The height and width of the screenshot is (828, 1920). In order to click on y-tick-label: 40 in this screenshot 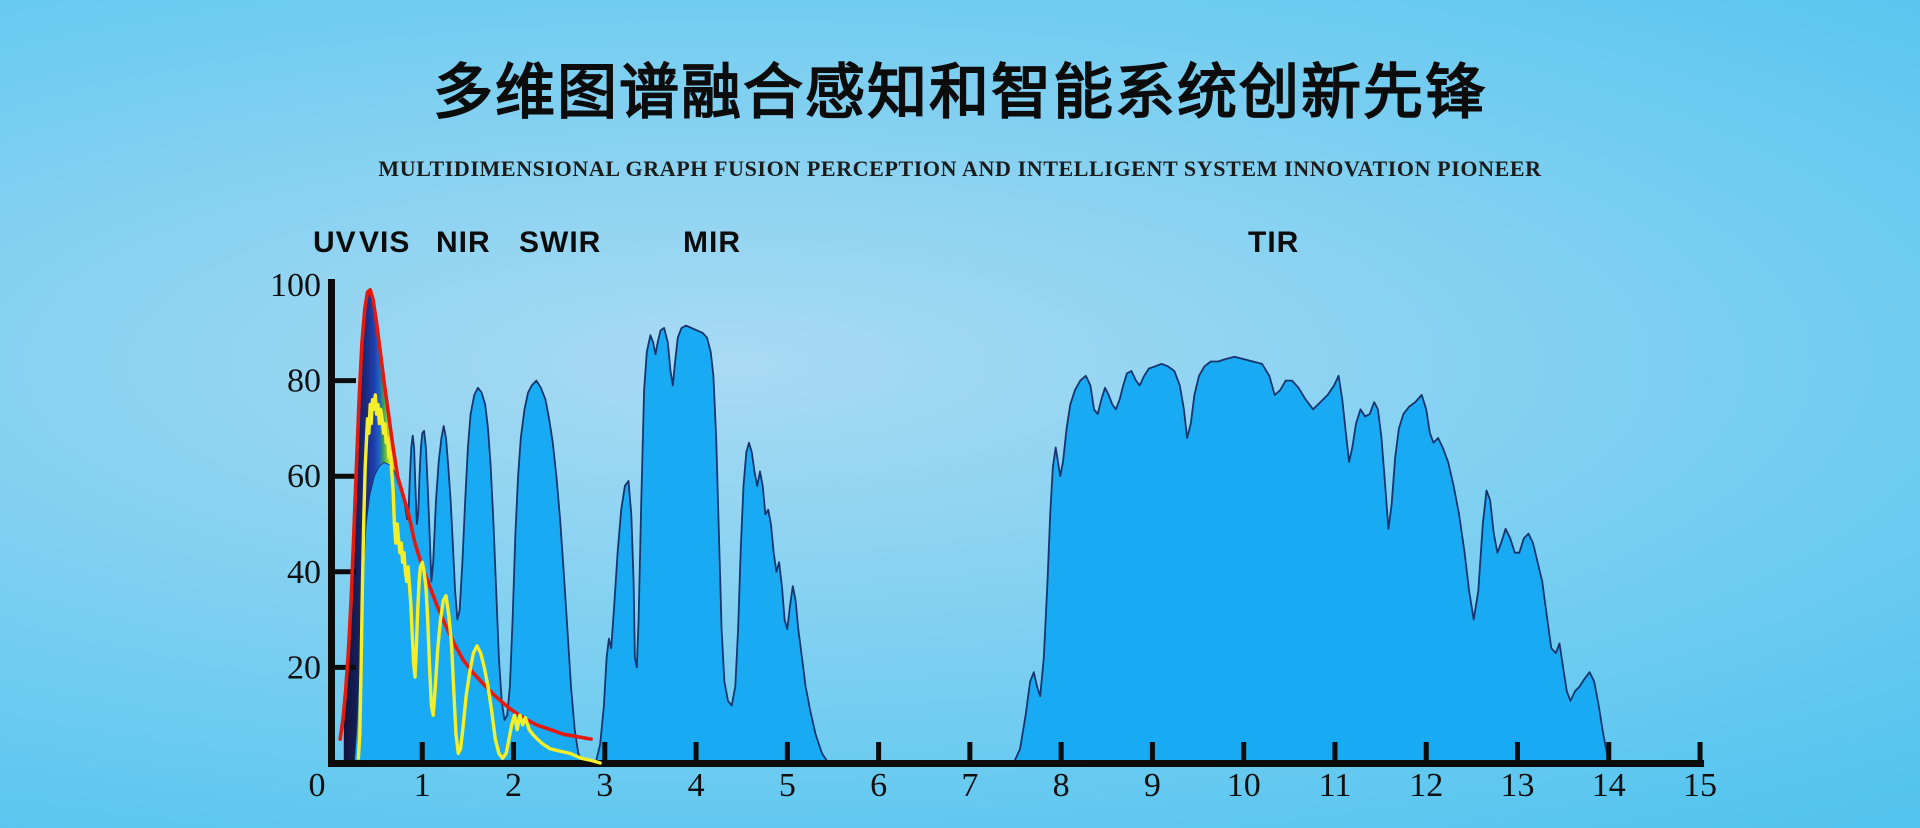, I will do `click(304, 572)`.